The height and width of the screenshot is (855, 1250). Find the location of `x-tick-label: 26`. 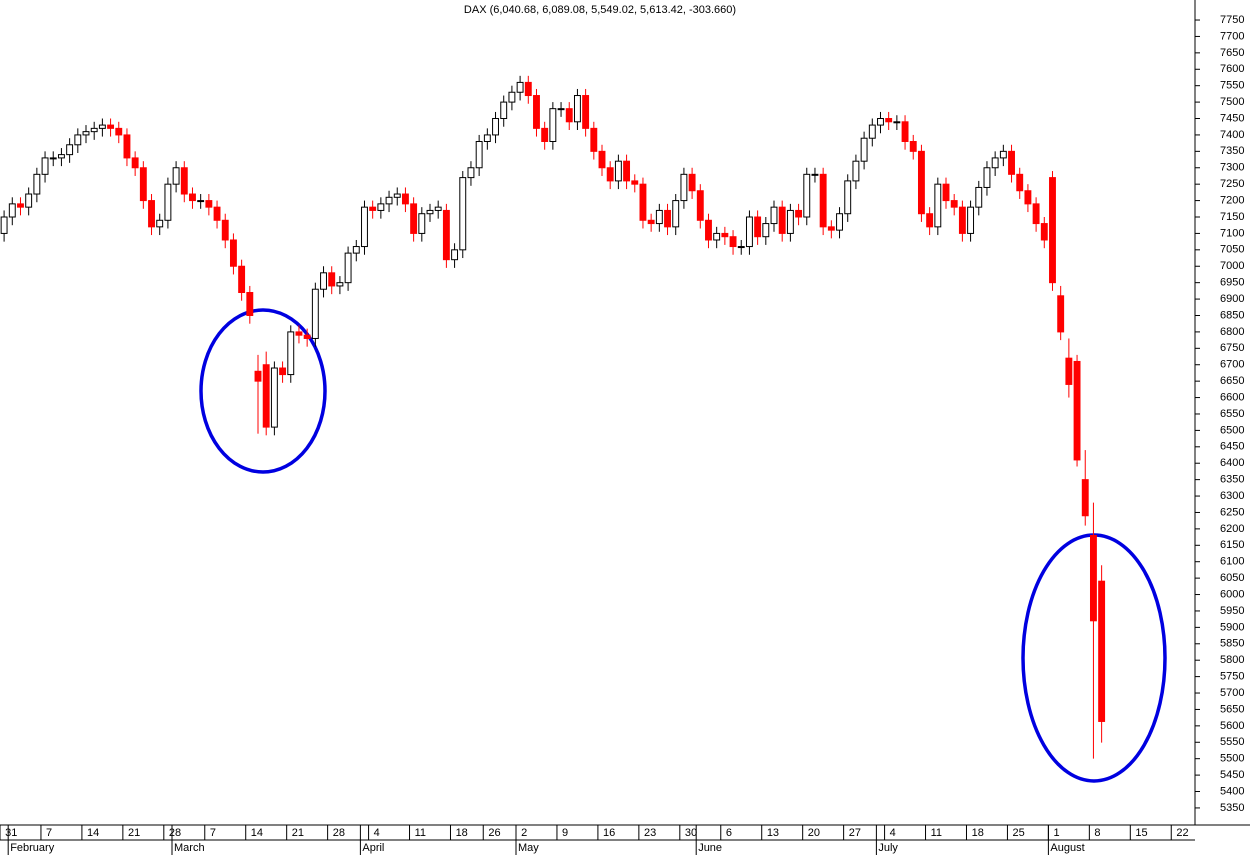

x-tick-label: 26 is located at coordinates (494, 833).